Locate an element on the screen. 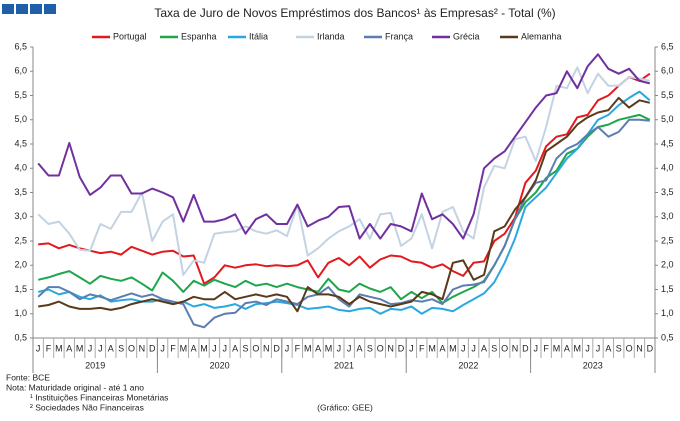 Image resolution: width=680 pixels, height=421 pixels. note: ¹ Instituições Financeiras Monetárias is located at coordinates (99, 397).